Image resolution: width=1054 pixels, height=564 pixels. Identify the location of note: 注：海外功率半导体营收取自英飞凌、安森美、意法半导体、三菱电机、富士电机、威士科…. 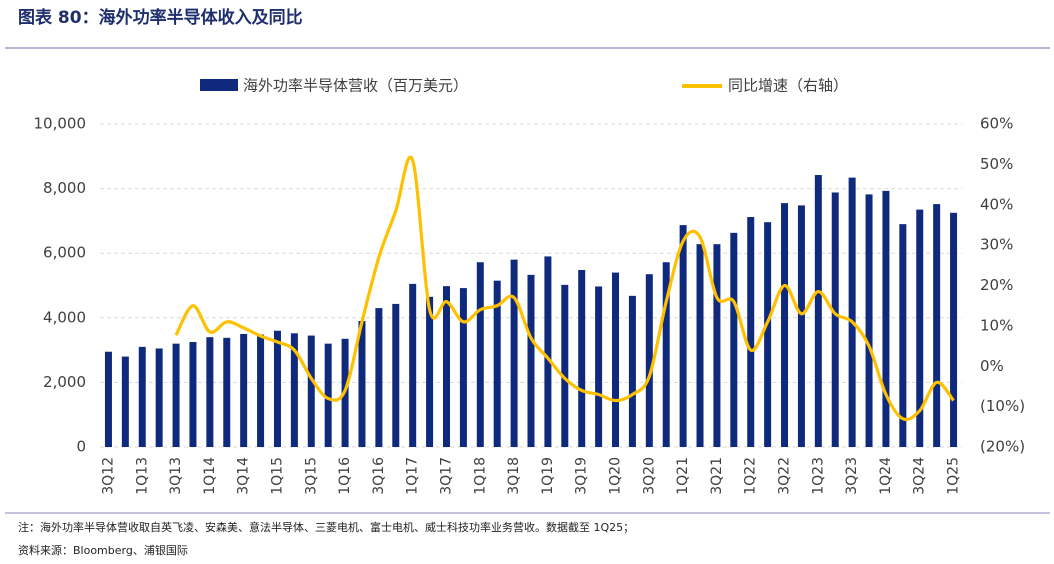
(326, 527).